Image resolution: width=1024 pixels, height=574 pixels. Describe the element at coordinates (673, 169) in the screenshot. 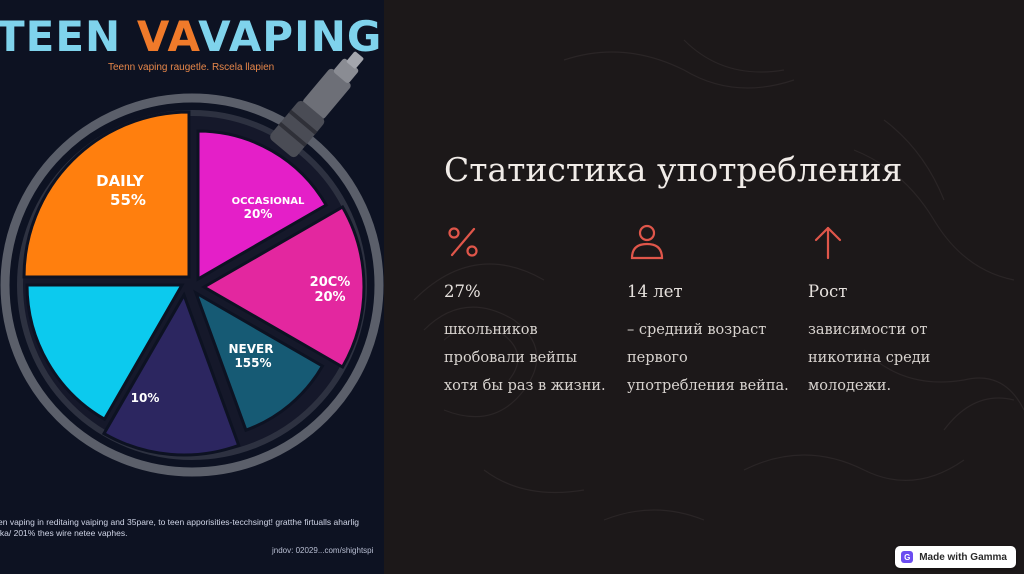

I see `slide-heading: Статистика употребления` at that location.